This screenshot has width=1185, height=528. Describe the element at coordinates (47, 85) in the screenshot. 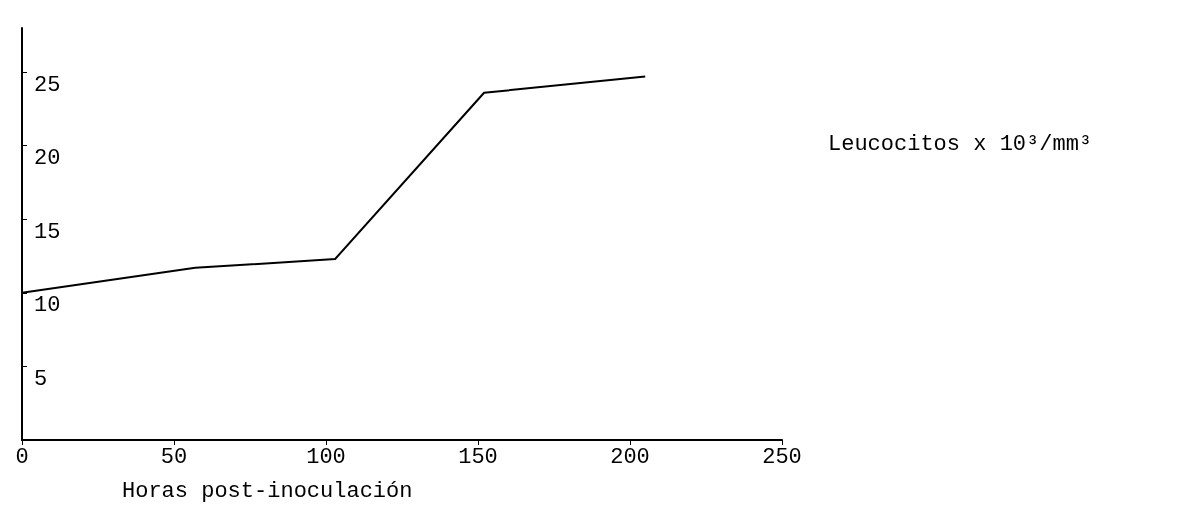

I see `y-tick-label: 25` at that location.